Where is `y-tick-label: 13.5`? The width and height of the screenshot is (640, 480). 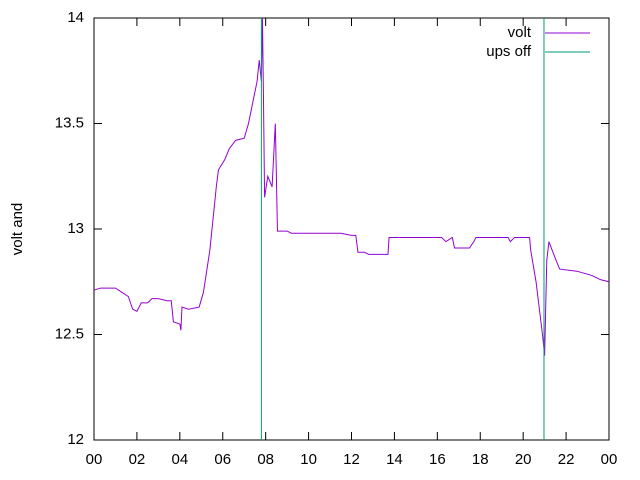
y-tick-label: 13.5 is located at coordinates (69, 122).